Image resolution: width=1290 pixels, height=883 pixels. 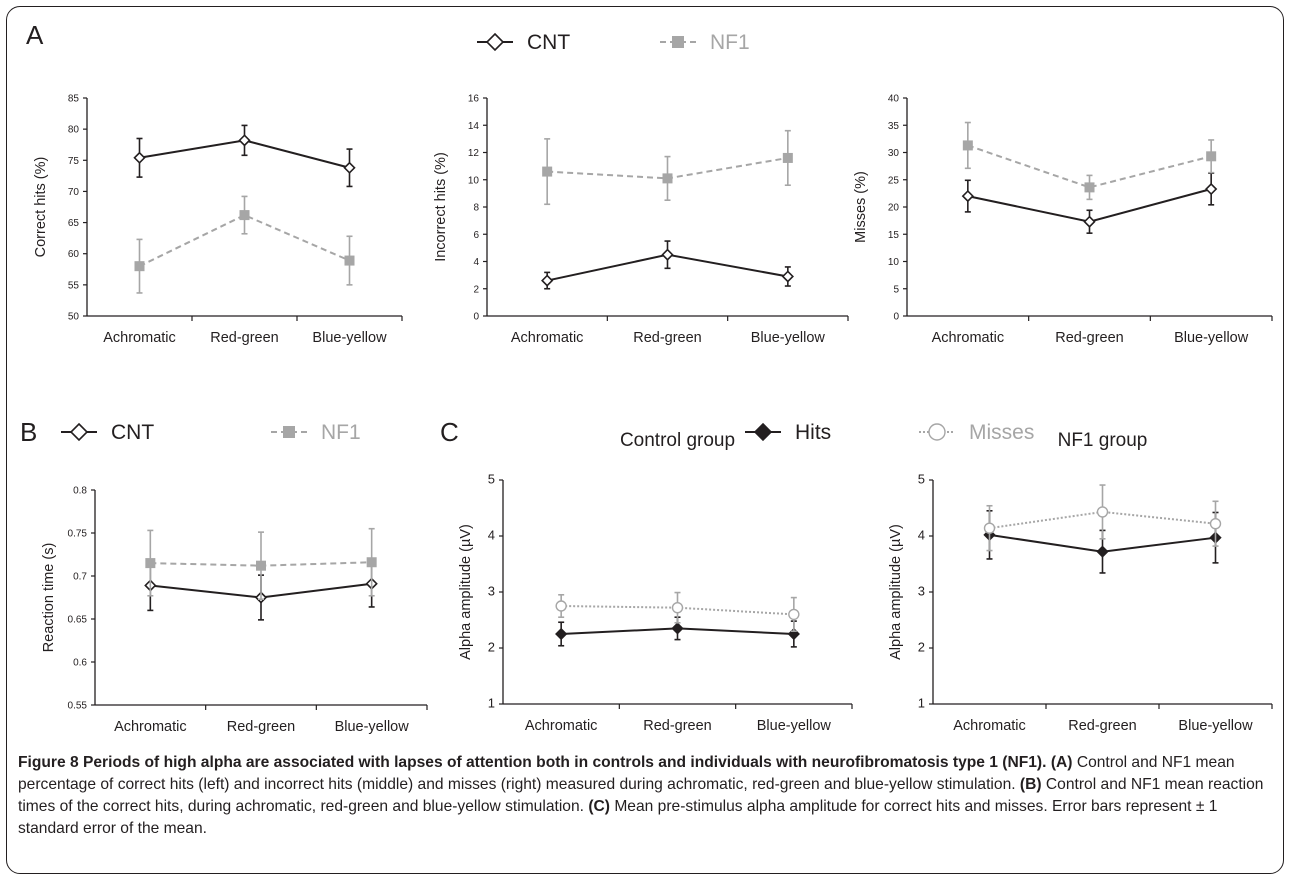 What do you see at coordinates (1102, 726) in the screenshot?
I see `x-tick-label-c2: Red-green` at bounding box center [1102, 726].